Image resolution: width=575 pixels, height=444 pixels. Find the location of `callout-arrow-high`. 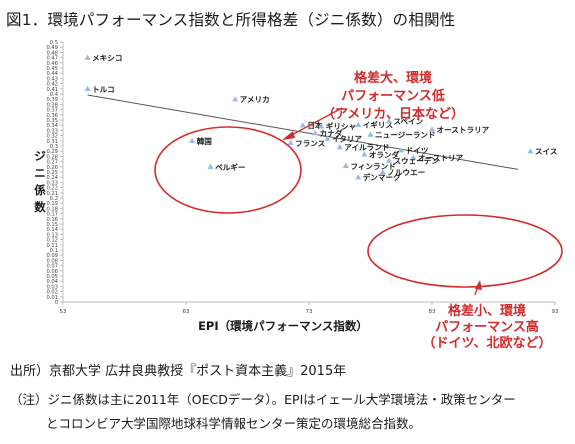

callout-arrow-high is located at coordinates (314, 123).